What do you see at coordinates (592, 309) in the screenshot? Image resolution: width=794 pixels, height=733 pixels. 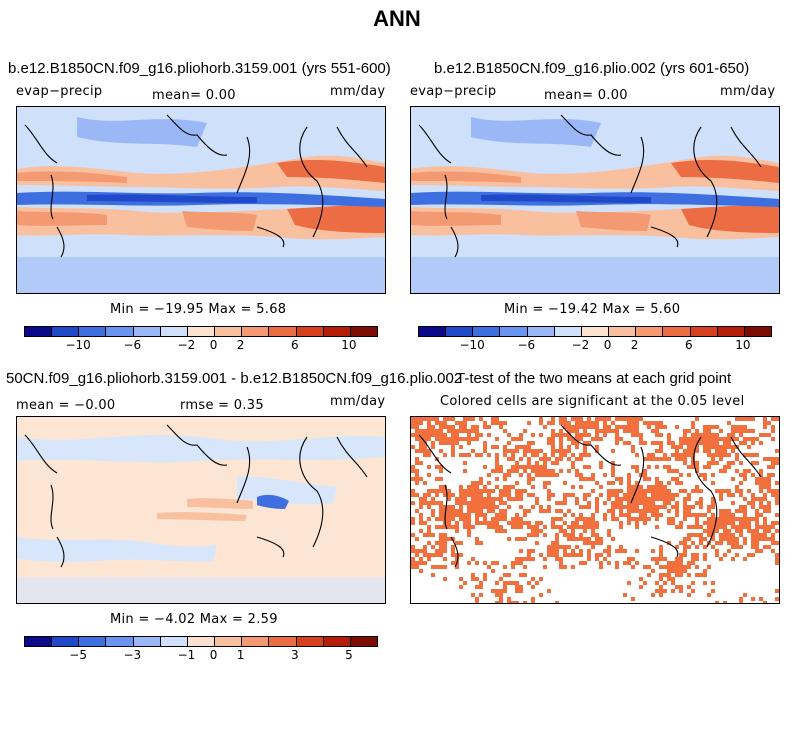 I see `panel2-minmax: Min = −19.42 Max = 5.60` at bounding box center [592, 309].